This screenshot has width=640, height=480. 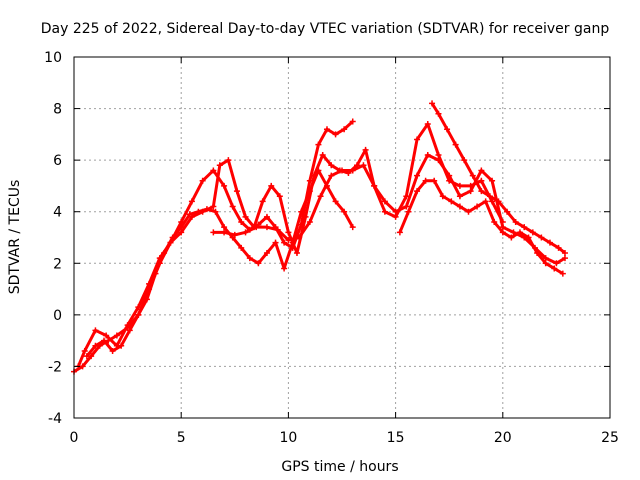 I want to click on series-line, so click(x=389, y=209).